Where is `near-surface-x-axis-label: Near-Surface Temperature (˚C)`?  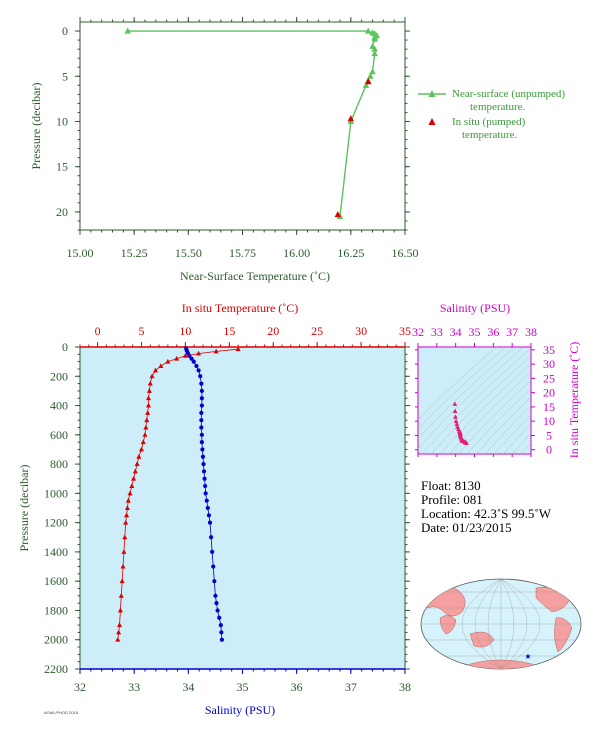
near-surface-x-axis-label: Near-Surface Temperature (˚C) is located at coordinates (255, 276).